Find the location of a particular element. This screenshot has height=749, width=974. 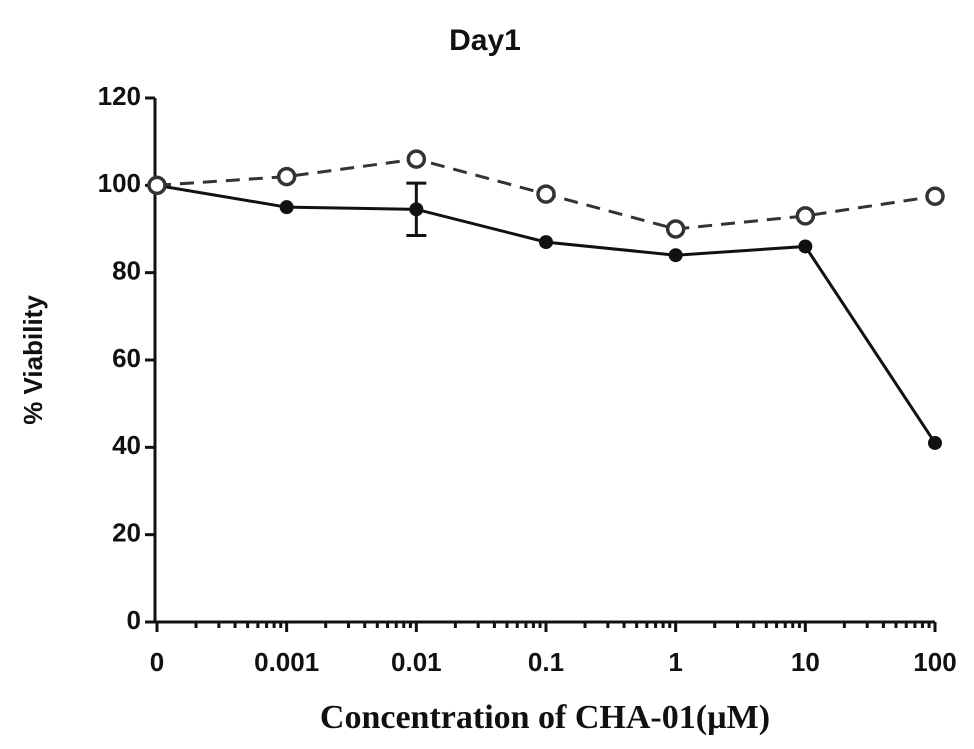

y-tick-label: 120 is located at coordinates (119, 96).